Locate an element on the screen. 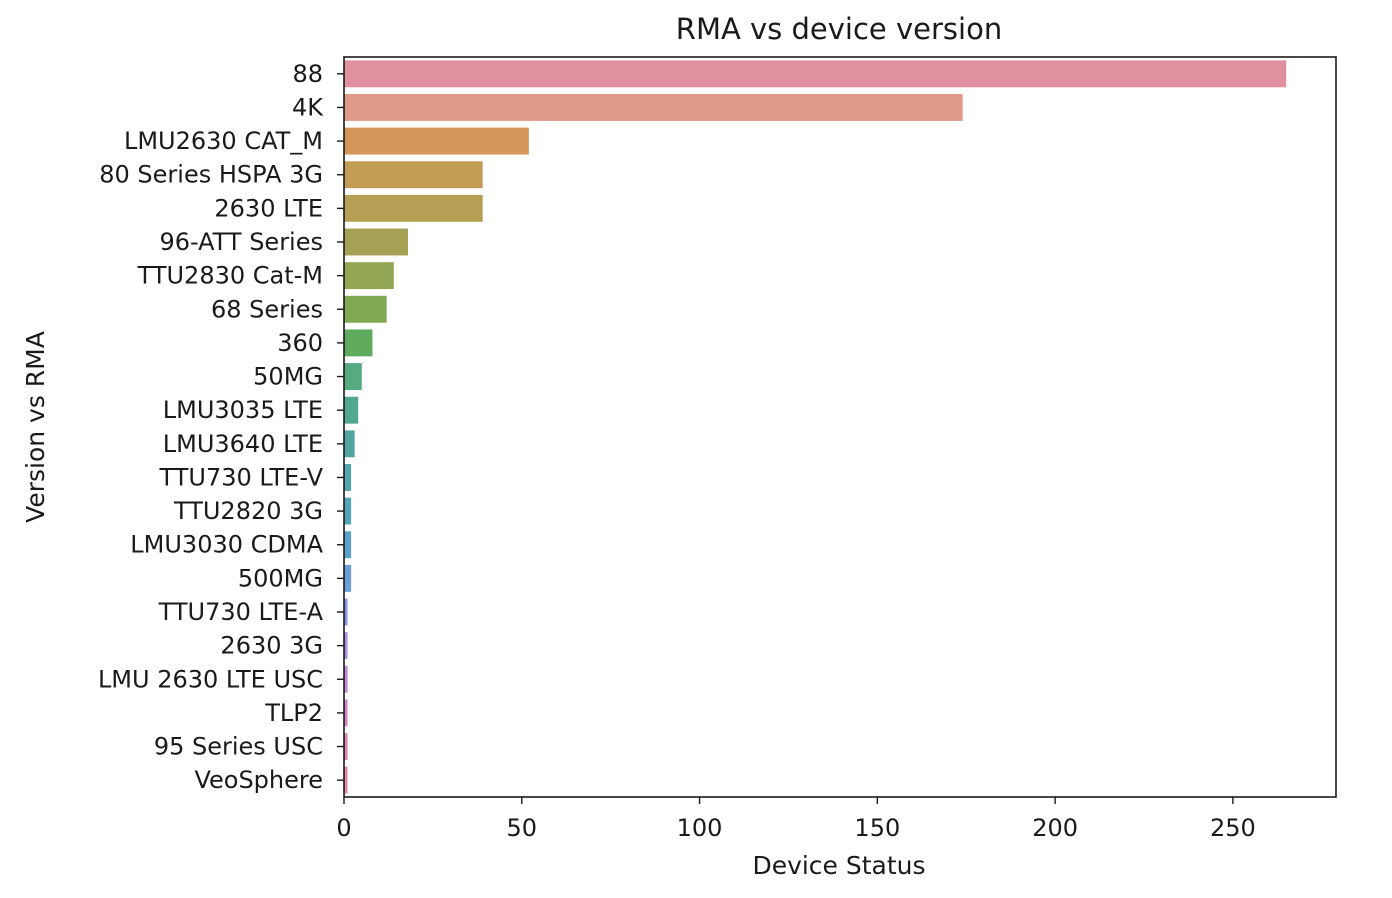  y-tick-label: LMU3035 LTE is located at coordinates (243, 410).